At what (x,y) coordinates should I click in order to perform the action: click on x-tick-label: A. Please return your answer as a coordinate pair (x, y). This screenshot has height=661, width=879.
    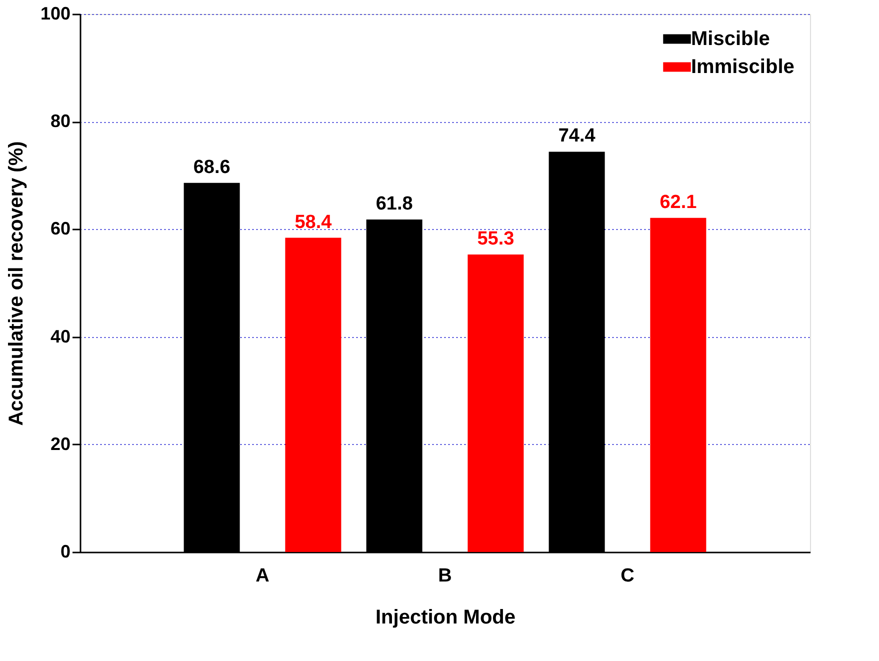
    Looking at the image, I should click on (263, 576).